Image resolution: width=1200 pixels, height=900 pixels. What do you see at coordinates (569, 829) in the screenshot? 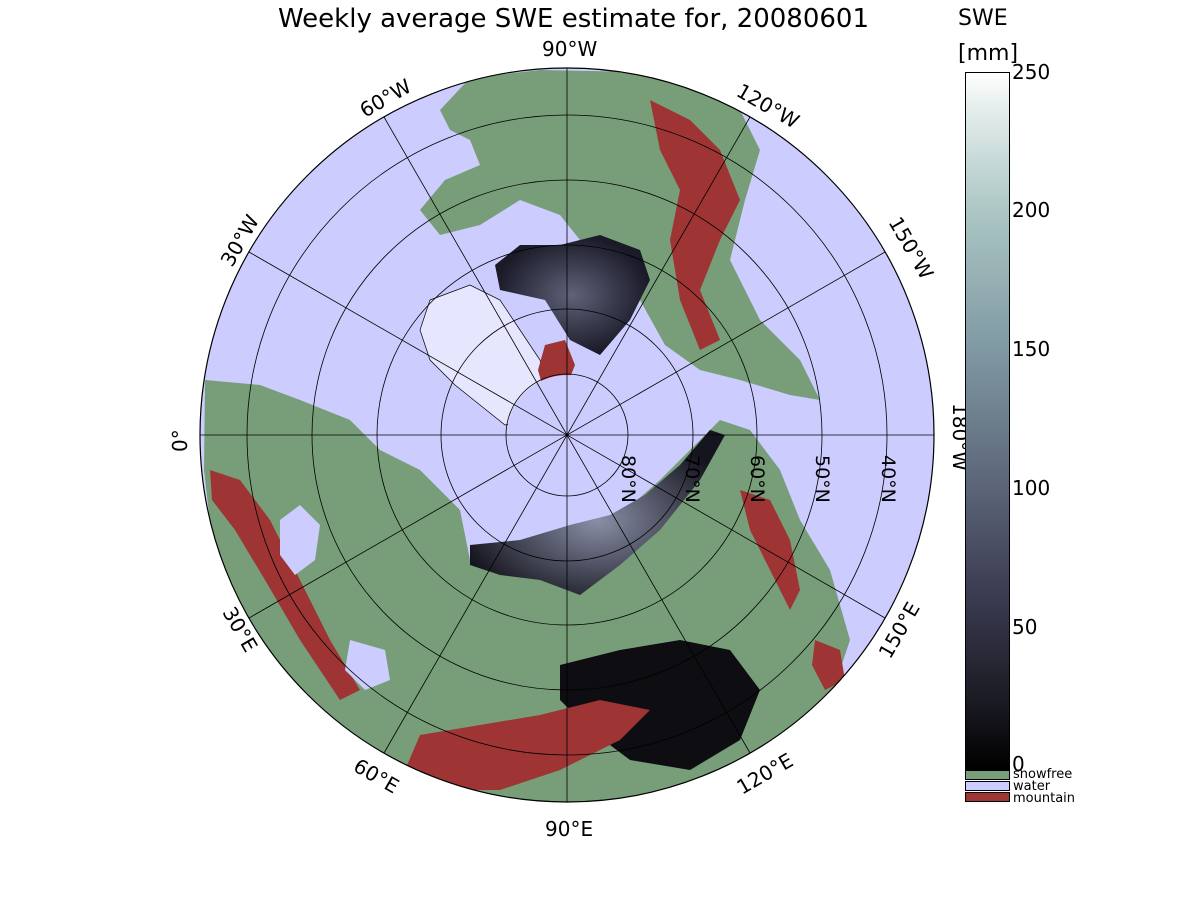
I see `lon-label-90e: 90°E` at bounding box center [569, 829].